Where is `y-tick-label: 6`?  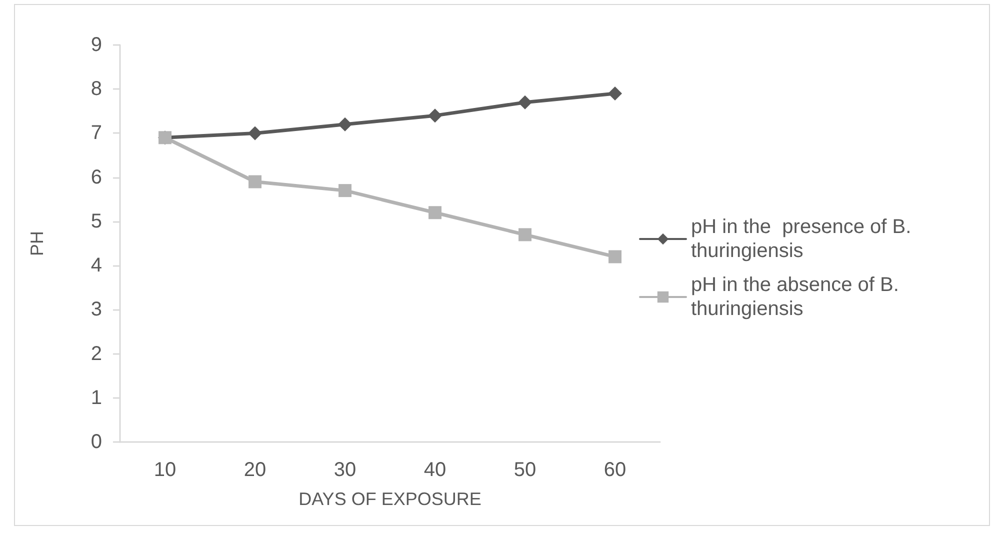 y-tick-label: 6 is located at coordinates (96, 177).